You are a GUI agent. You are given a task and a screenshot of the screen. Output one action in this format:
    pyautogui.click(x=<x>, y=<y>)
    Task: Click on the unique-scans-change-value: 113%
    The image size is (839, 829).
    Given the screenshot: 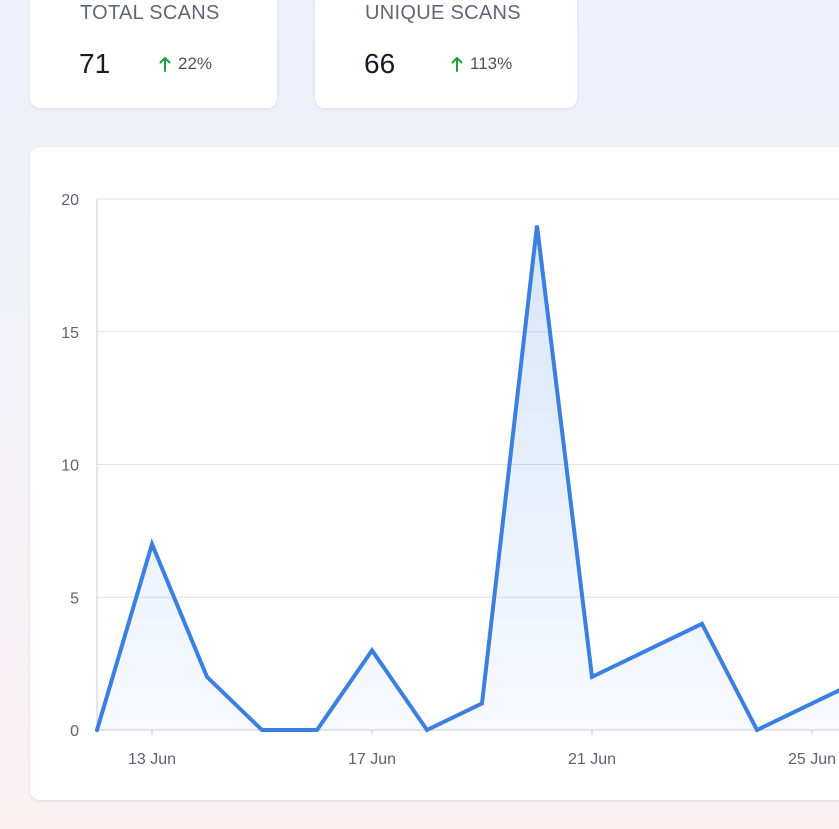 What is the action you would take?
    pyautogui.click(x=491, y=63)
    